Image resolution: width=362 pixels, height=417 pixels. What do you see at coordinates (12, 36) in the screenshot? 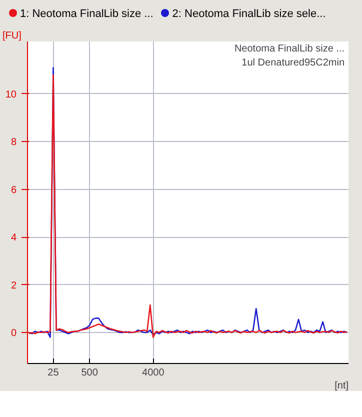
I see `y-axis-title: [FU]` at bounding box center [12, 36].